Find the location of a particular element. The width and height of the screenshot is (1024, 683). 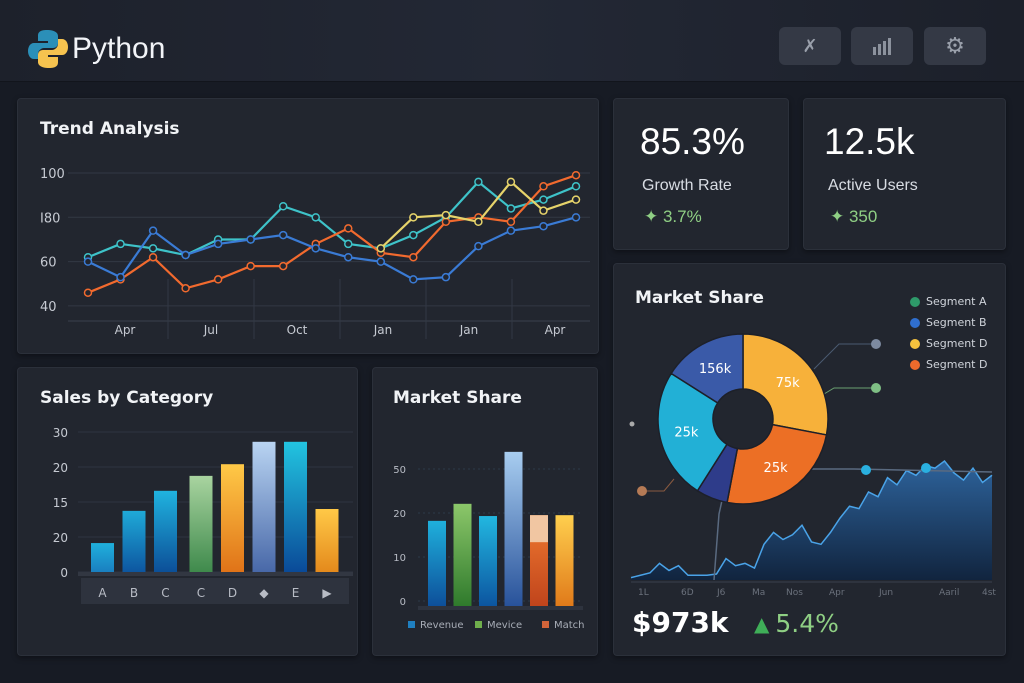

market-share-donut-chart: 1L 6D J6 Ma Nos Apr Jun Aaril 4st 75k 25k 25k 156k is located at coordinates (812, 465).